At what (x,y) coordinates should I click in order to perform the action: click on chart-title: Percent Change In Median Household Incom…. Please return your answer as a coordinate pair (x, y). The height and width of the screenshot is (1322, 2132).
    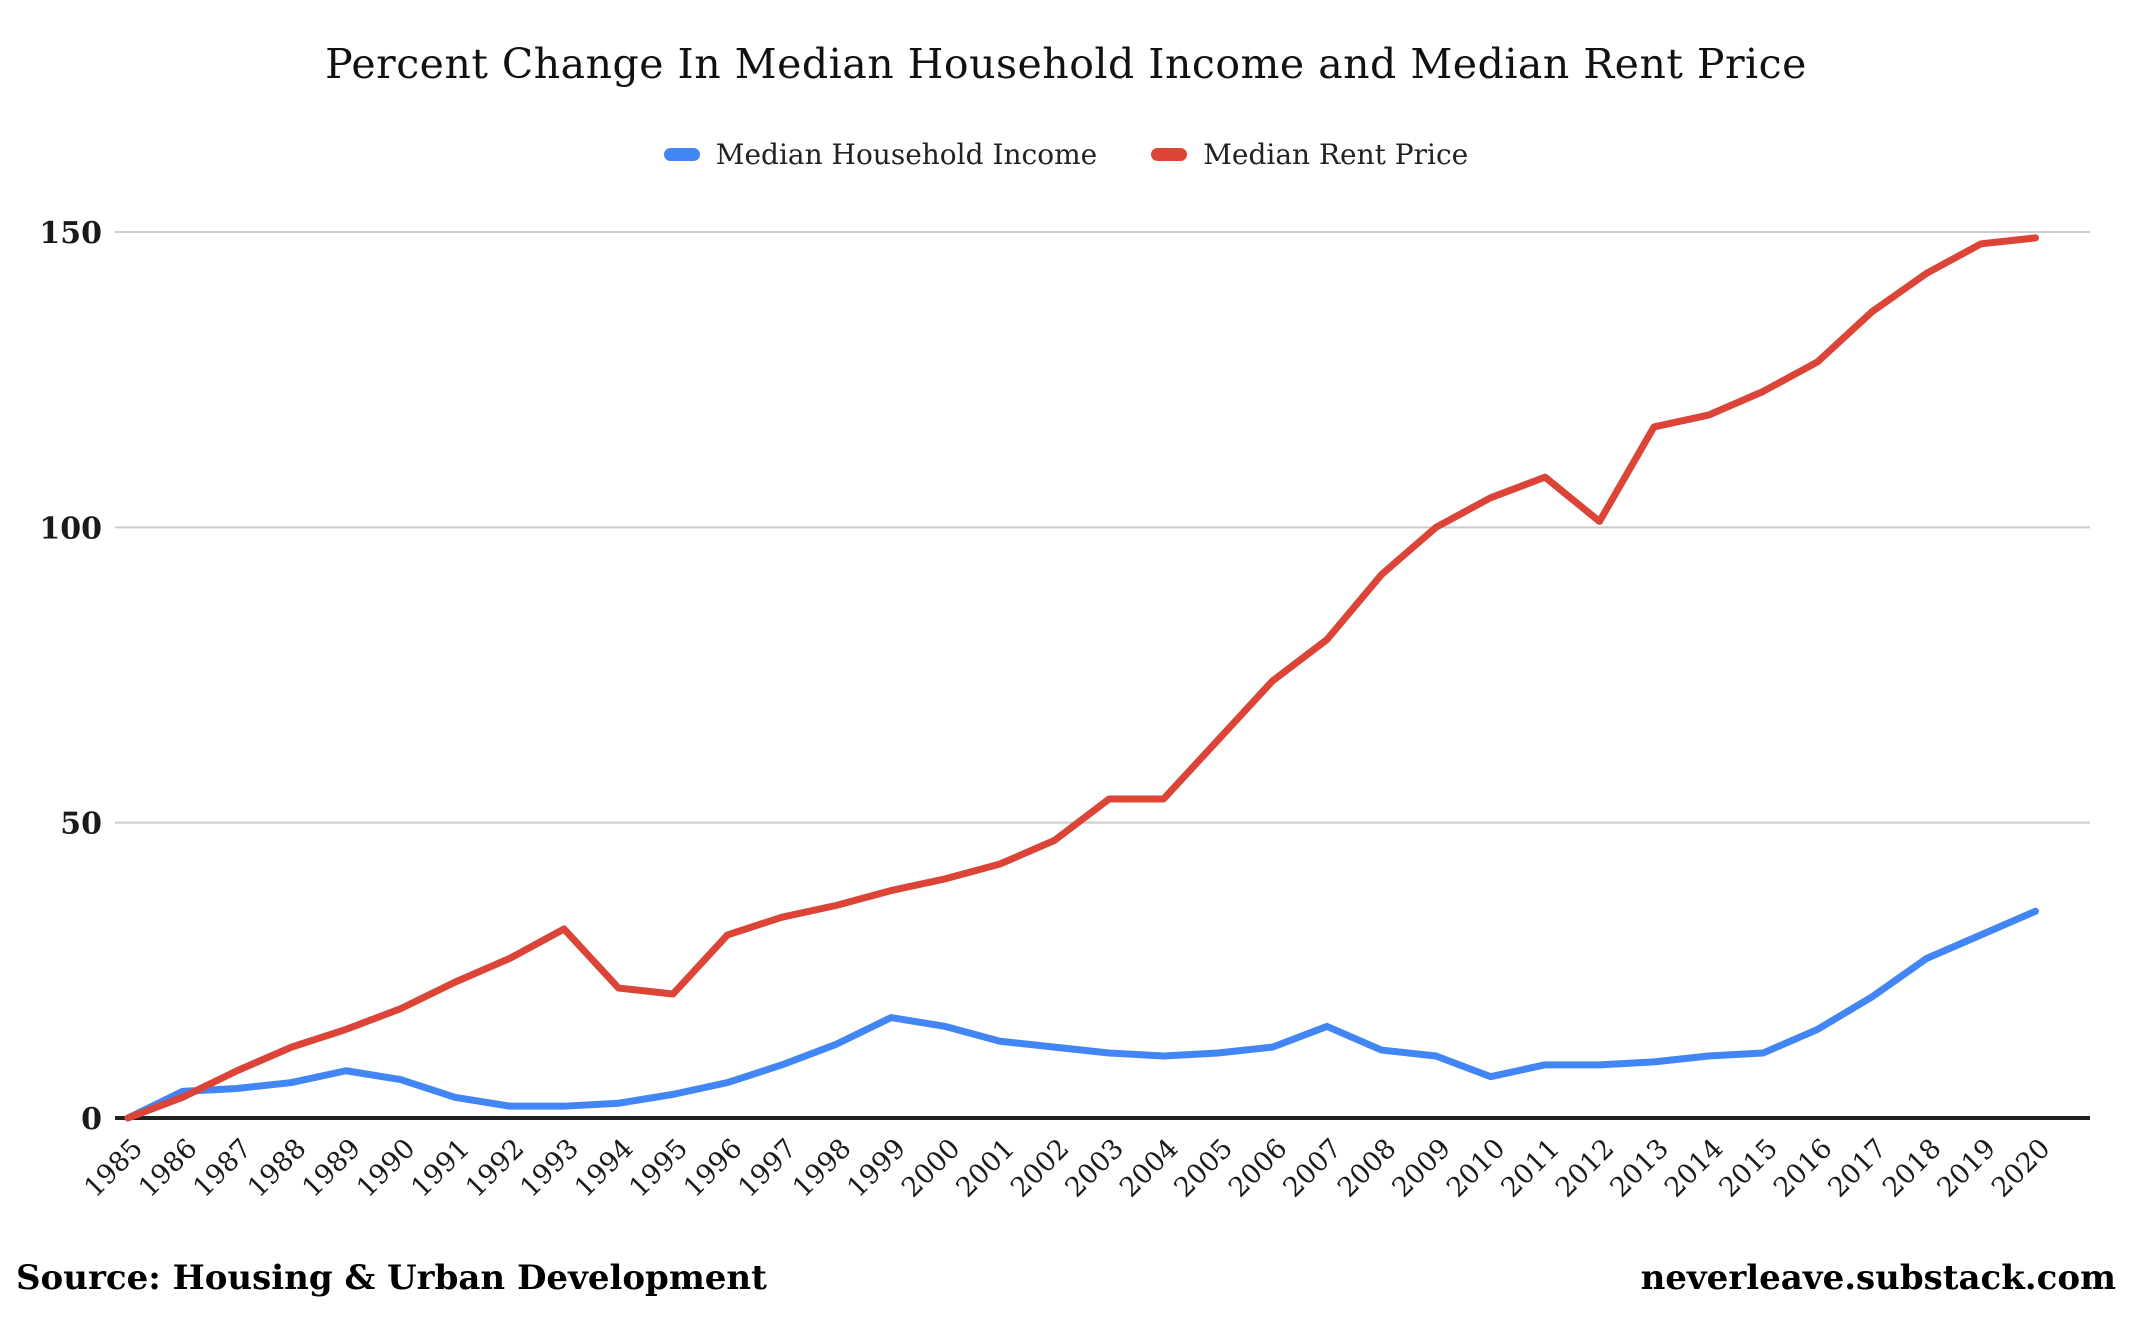
    Looking at the image, I should click on (1066, 64).